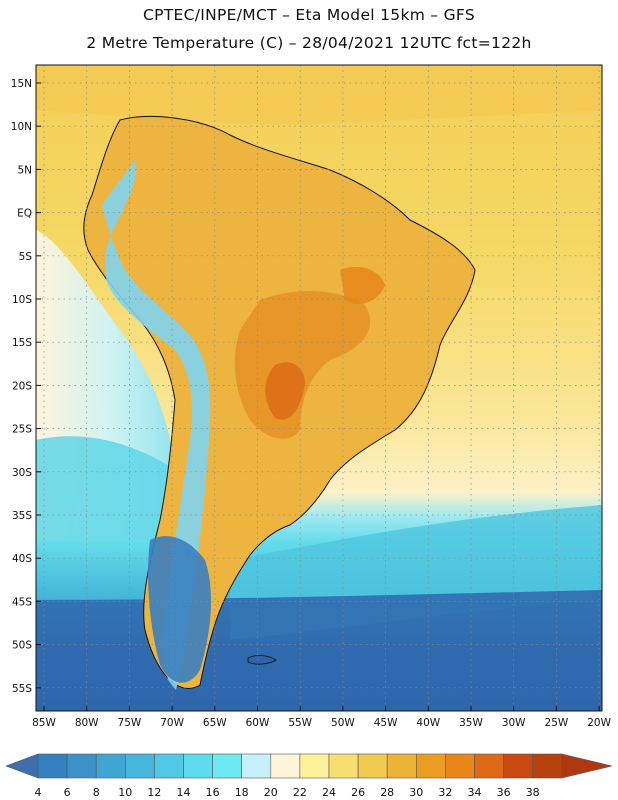 This screenshot has width=618, height=800. Describe the element at coordinates (22, 646) in the screenshot. I see `lat-label: 50S` at that location.